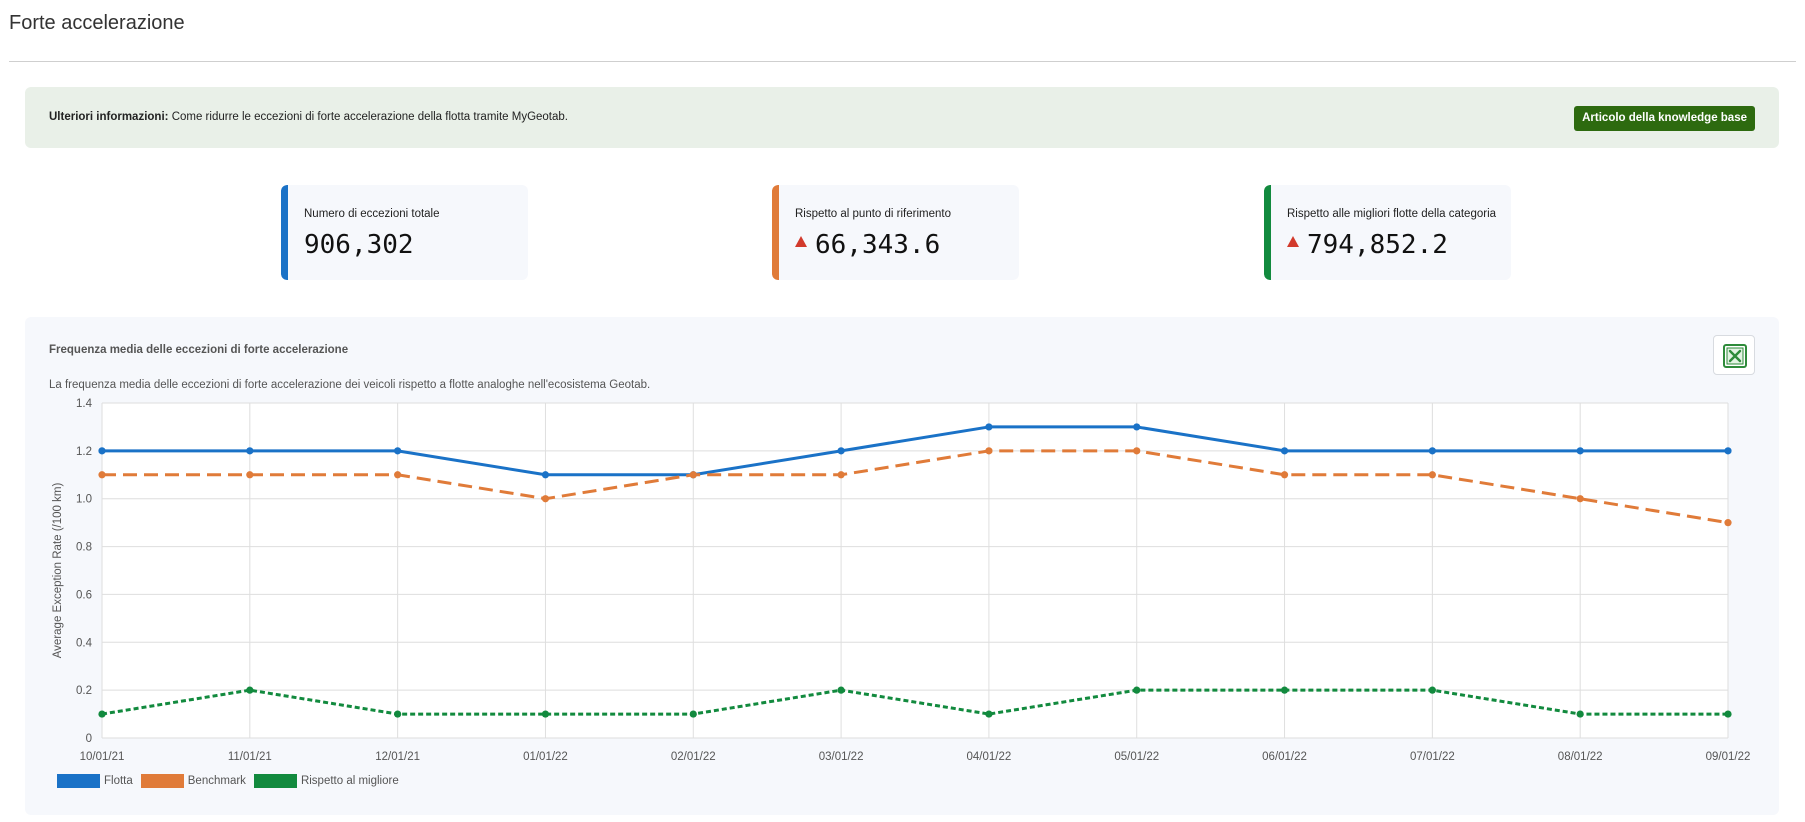  What do you see at coordinates (873, 214) in the screenshot?
I see `kpi-label: Rispetto al punto di riferimento` at bounding box center [873, 214].